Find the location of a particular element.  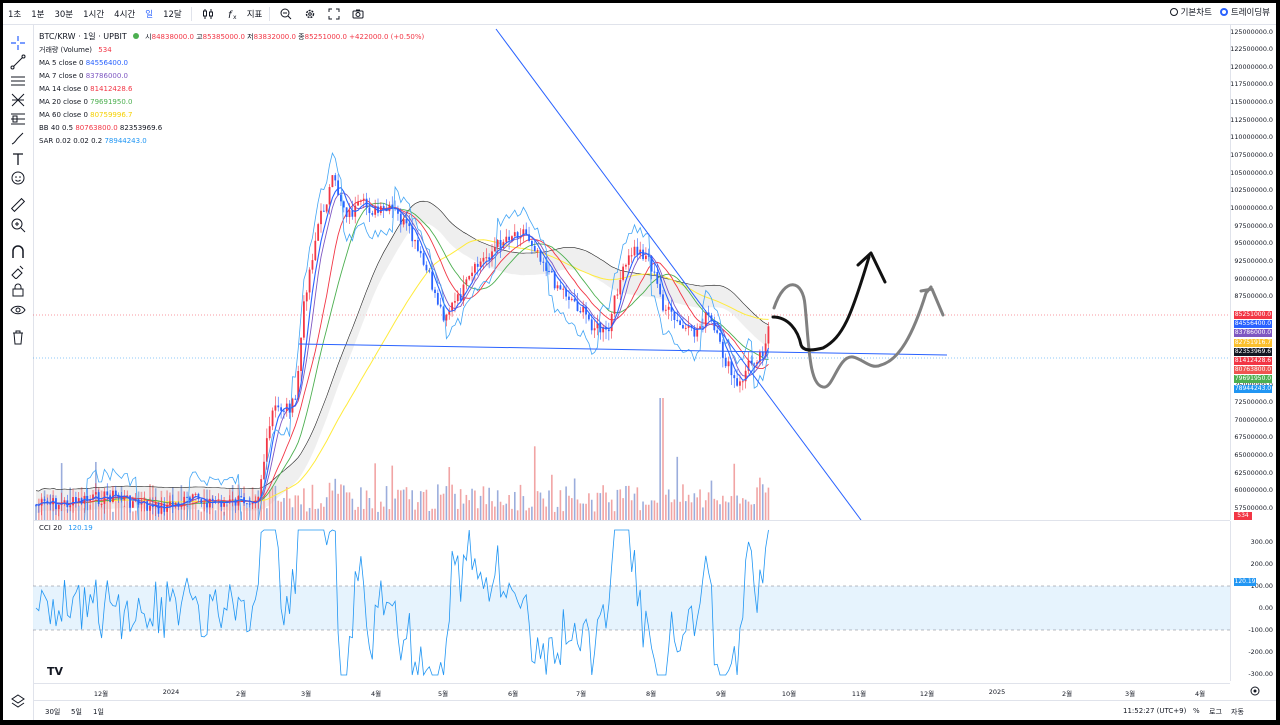

candle-type-icon is located at coordinates (208, 14).